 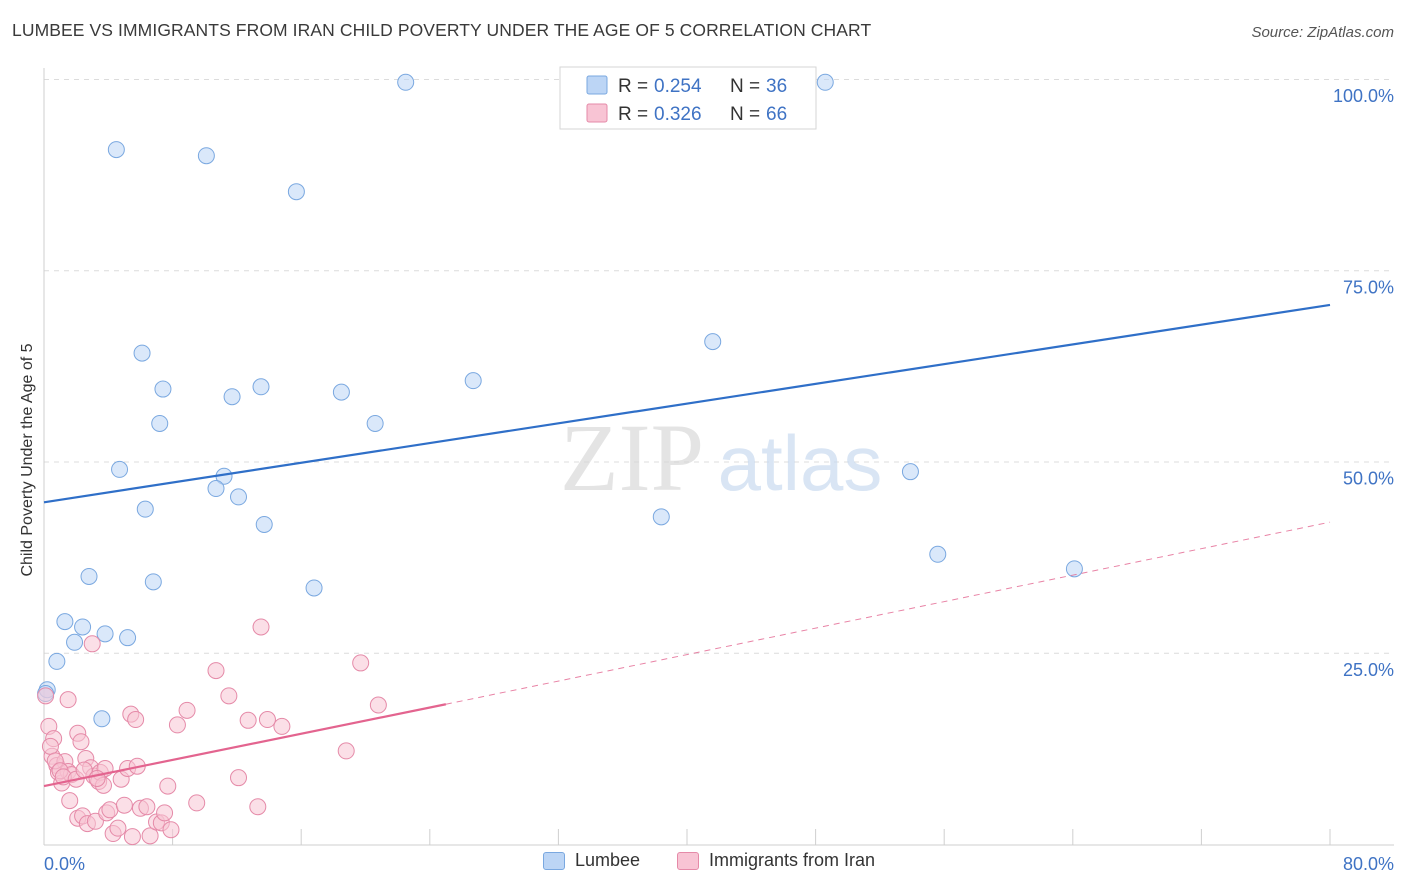 What do you see at coordinates (792, 860) in the screenshot?
I see `legend-label-iran: Immigrants from Iran` at bounding box center [792, 860].